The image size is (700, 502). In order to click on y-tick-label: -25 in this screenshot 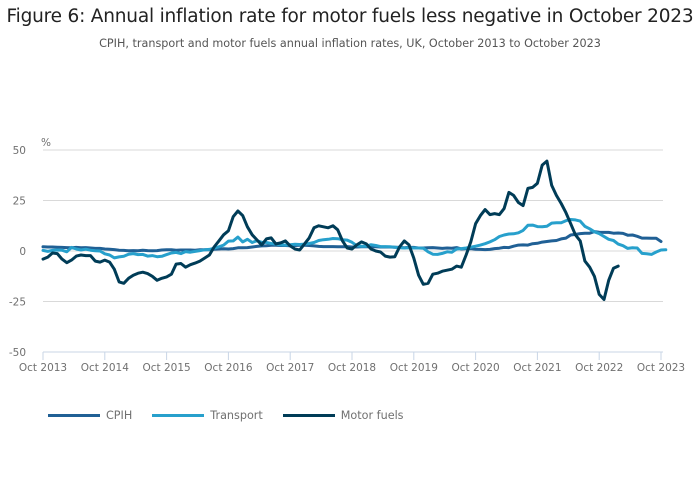, I will do `click(17, 303)`.